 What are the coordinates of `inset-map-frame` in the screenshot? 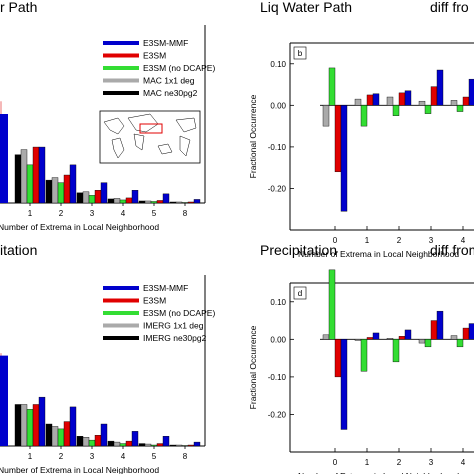 It's located at (150, 137).